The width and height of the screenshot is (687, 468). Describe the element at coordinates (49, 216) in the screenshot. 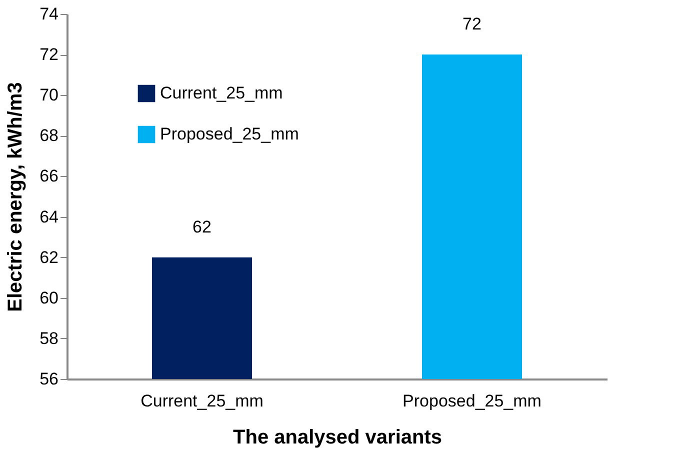

I see `y-tick-label: 64` at that location.